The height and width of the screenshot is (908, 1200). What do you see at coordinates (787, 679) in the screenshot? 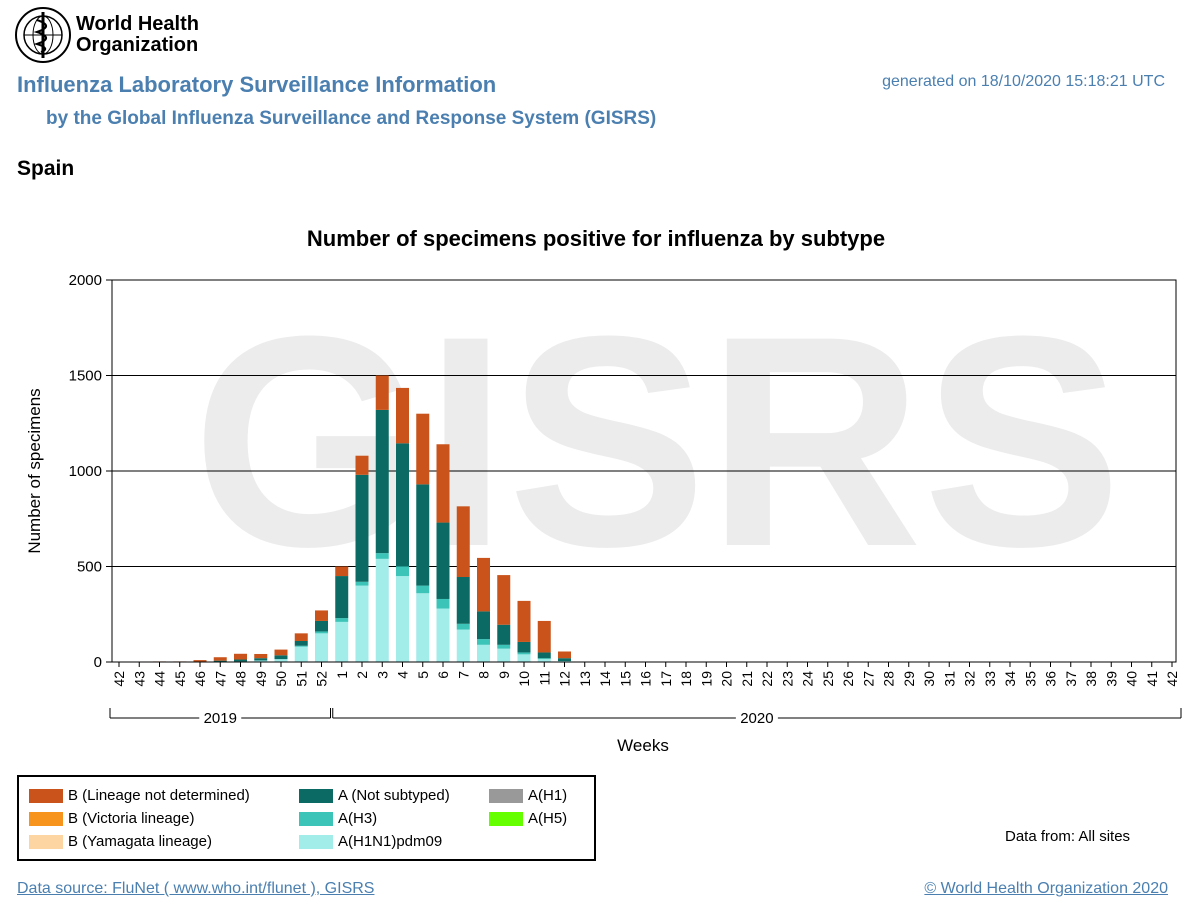
I see `x-tick-label: 23` at bounding box center [787, 679].